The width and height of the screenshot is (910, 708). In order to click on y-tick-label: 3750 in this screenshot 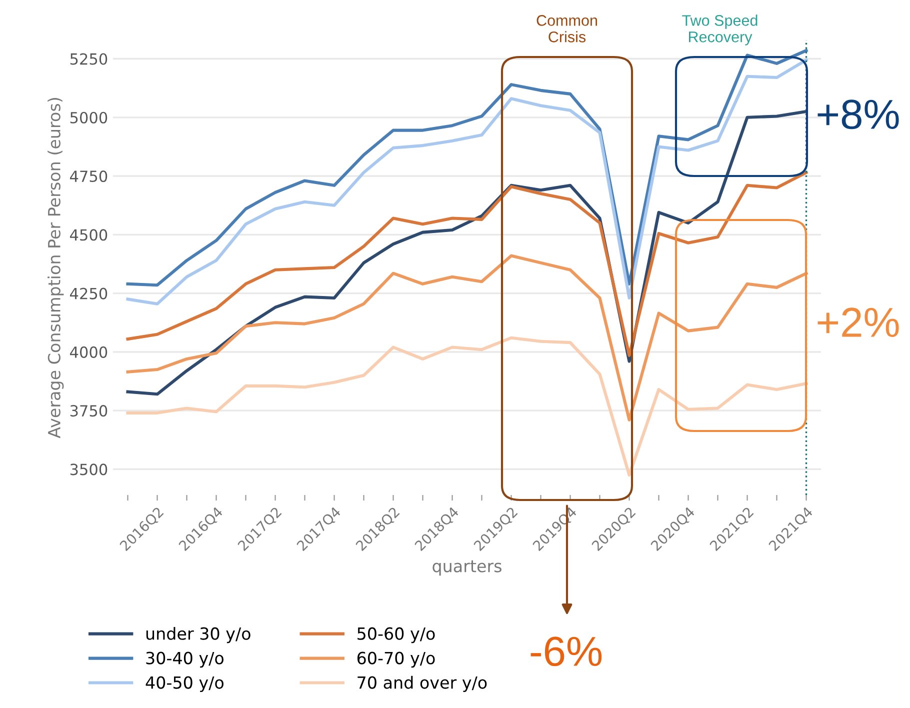, I will do `click(89, 411)`.